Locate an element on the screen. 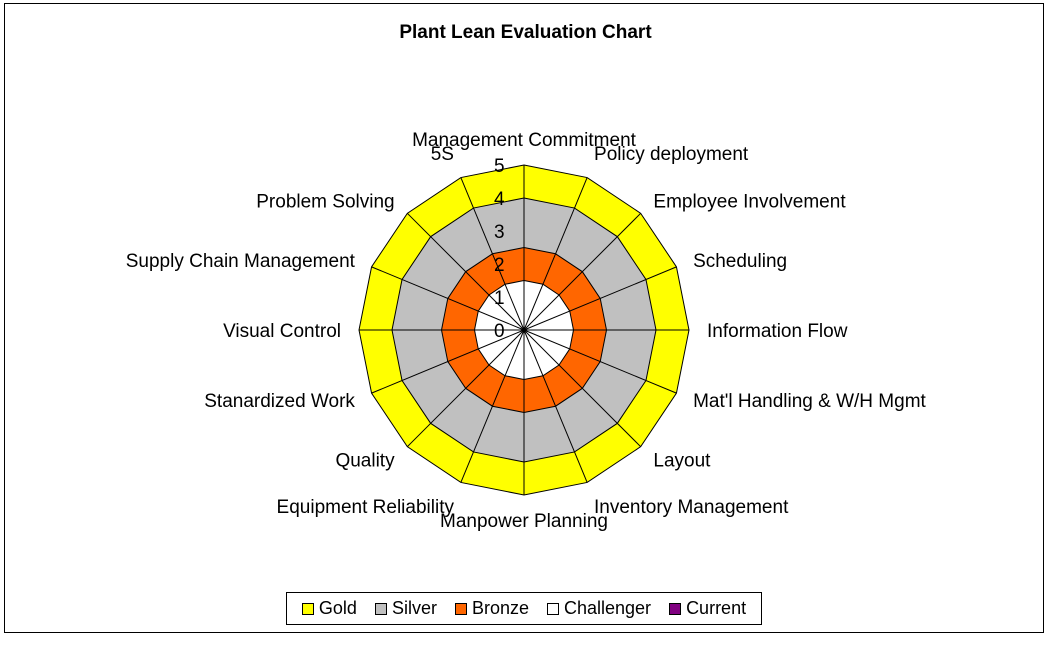  legend-item-challenger: Challenger is located at coordinates (599, 608).